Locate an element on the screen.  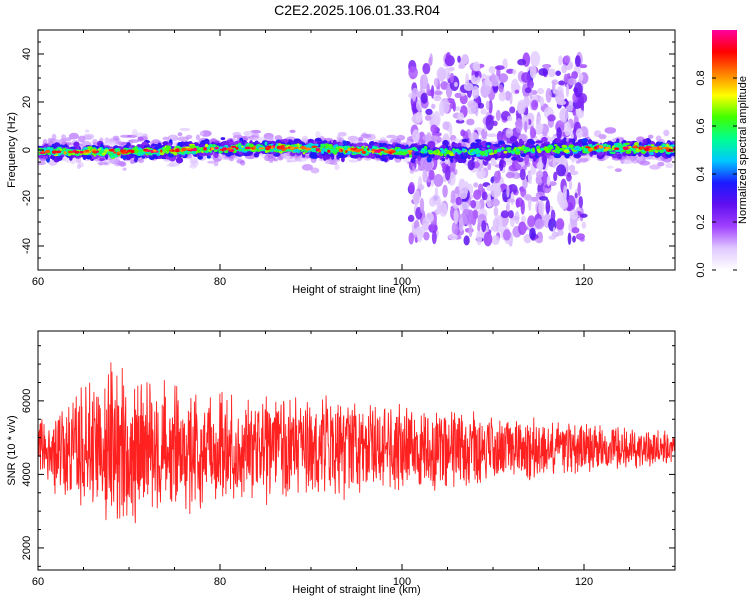
y-tick-label: 0 is located at coordinates (27, 150).